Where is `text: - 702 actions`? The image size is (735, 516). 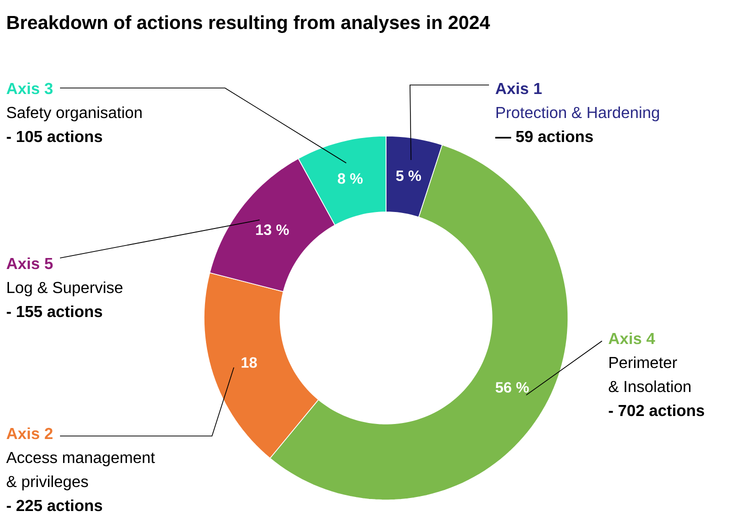
text: - 702 actions is located at coordinates (656, 410).